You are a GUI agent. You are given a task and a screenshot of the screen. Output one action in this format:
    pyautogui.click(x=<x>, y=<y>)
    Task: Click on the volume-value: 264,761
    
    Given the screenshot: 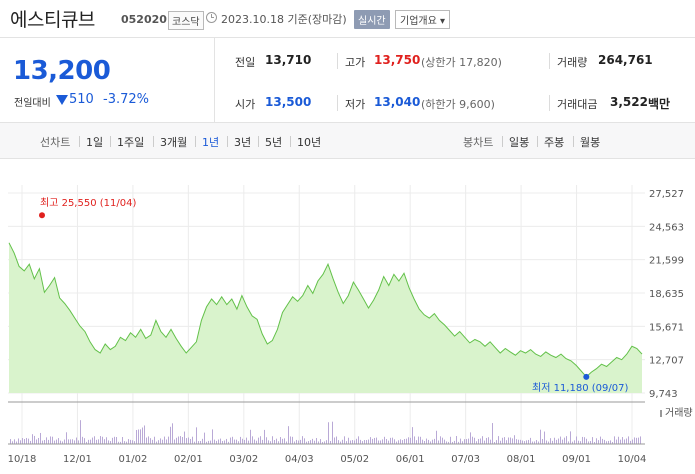 What is the action you would take?
    pyautogui.click(x=625, y=60)
    